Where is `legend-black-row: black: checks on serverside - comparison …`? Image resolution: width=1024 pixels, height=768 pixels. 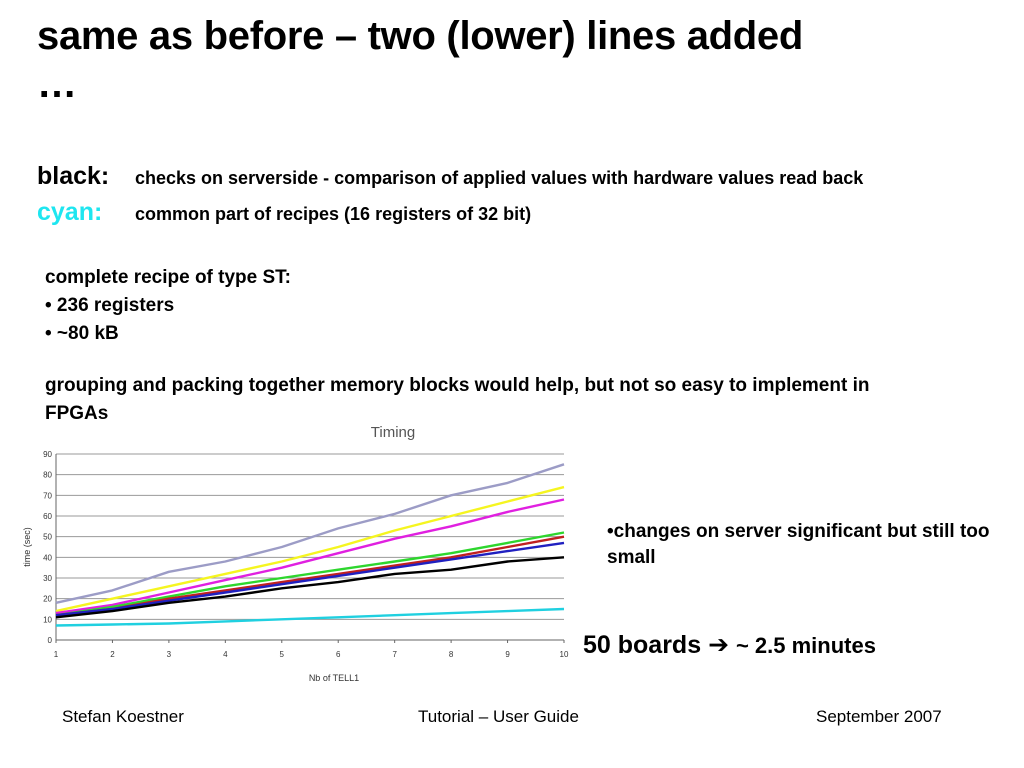 legend-black-row: black: checks on serverside - comparison … is located at coordinates (450, 176).